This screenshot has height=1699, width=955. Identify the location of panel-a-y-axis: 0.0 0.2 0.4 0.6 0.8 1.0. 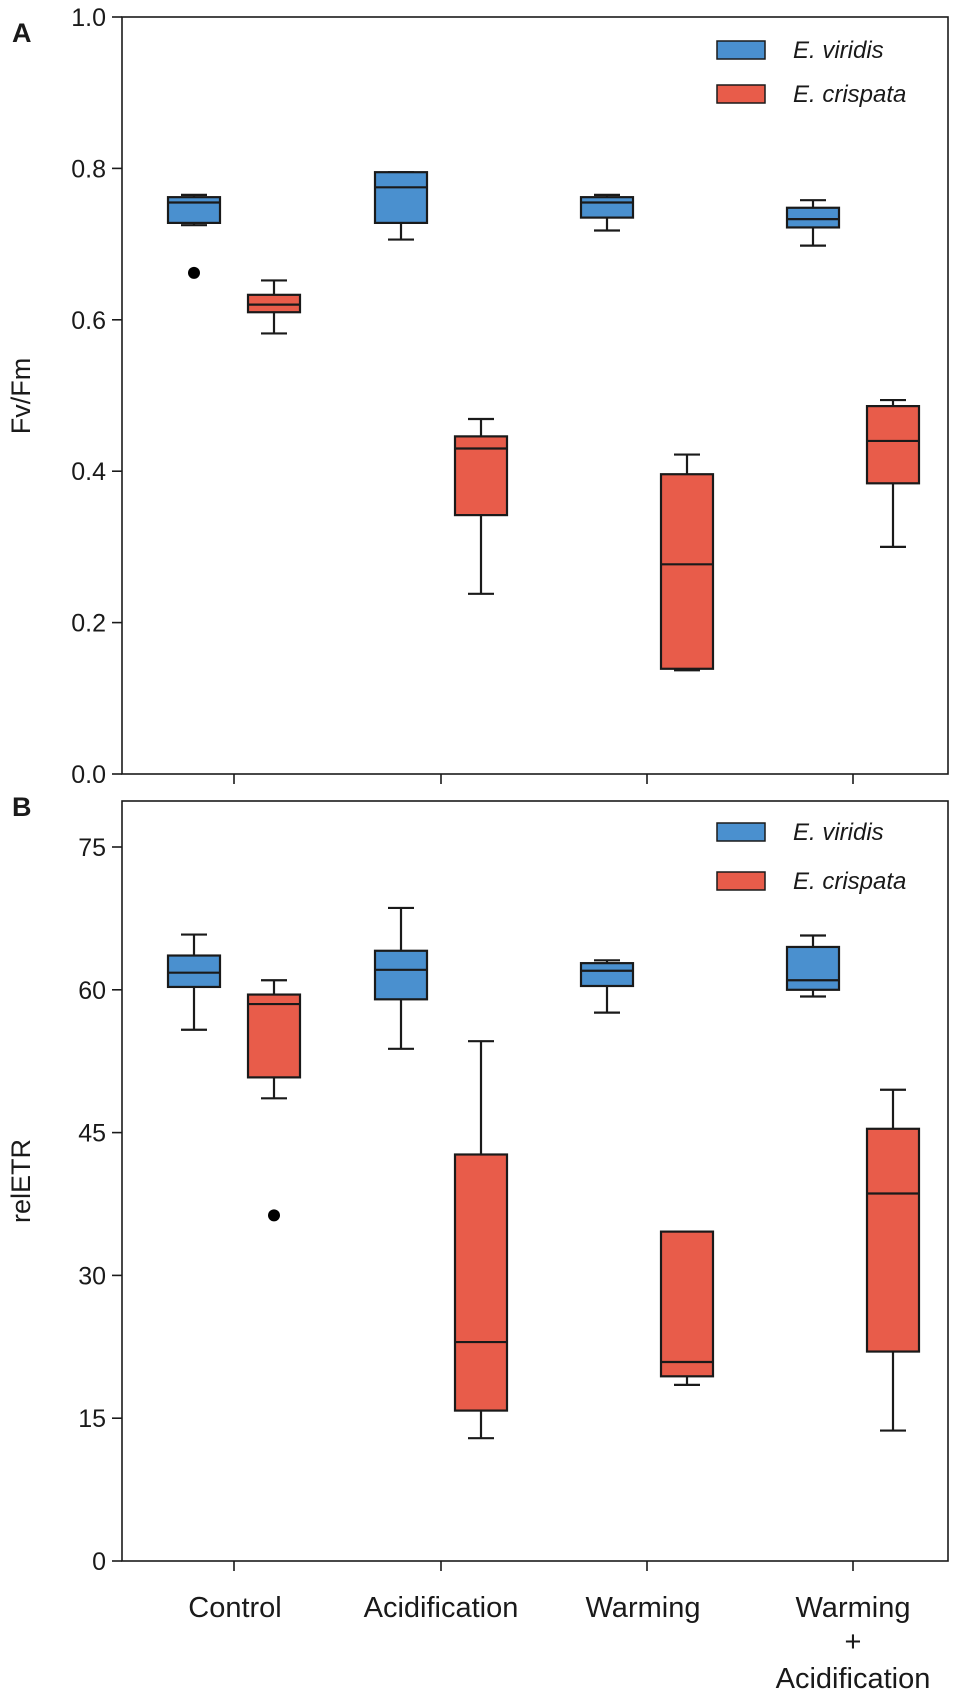
(96, 396).